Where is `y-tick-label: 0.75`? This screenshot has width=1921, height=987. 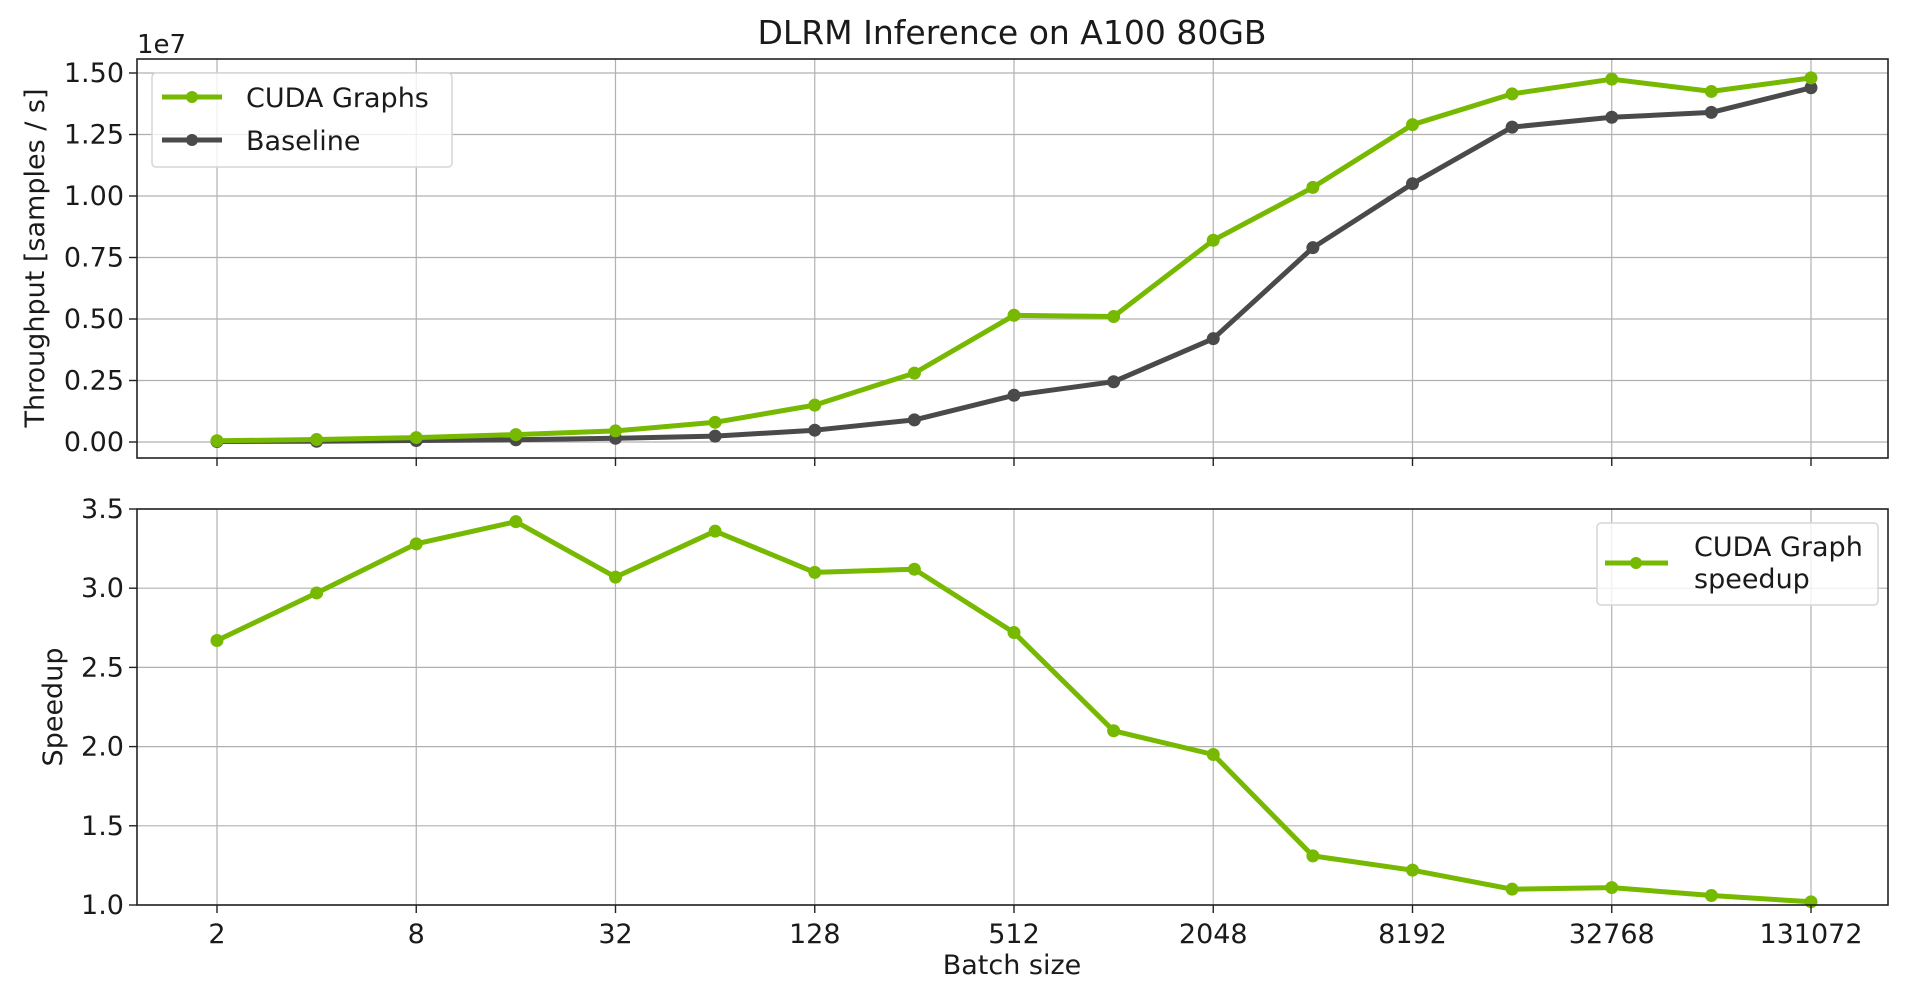 y-tick-label: 0.75 is located at coordinates (94, 258).